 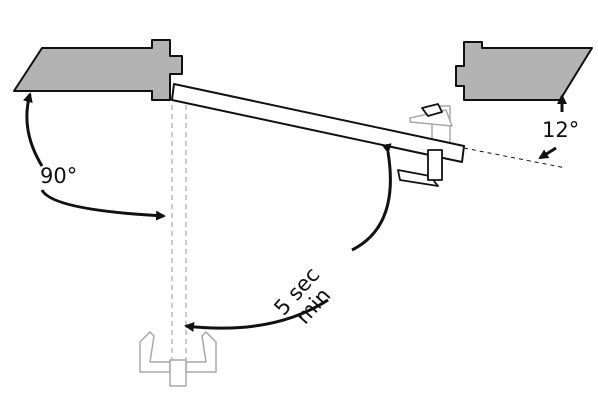 I want to click on angle-90-label: 90°, so click(x=58, y=176).